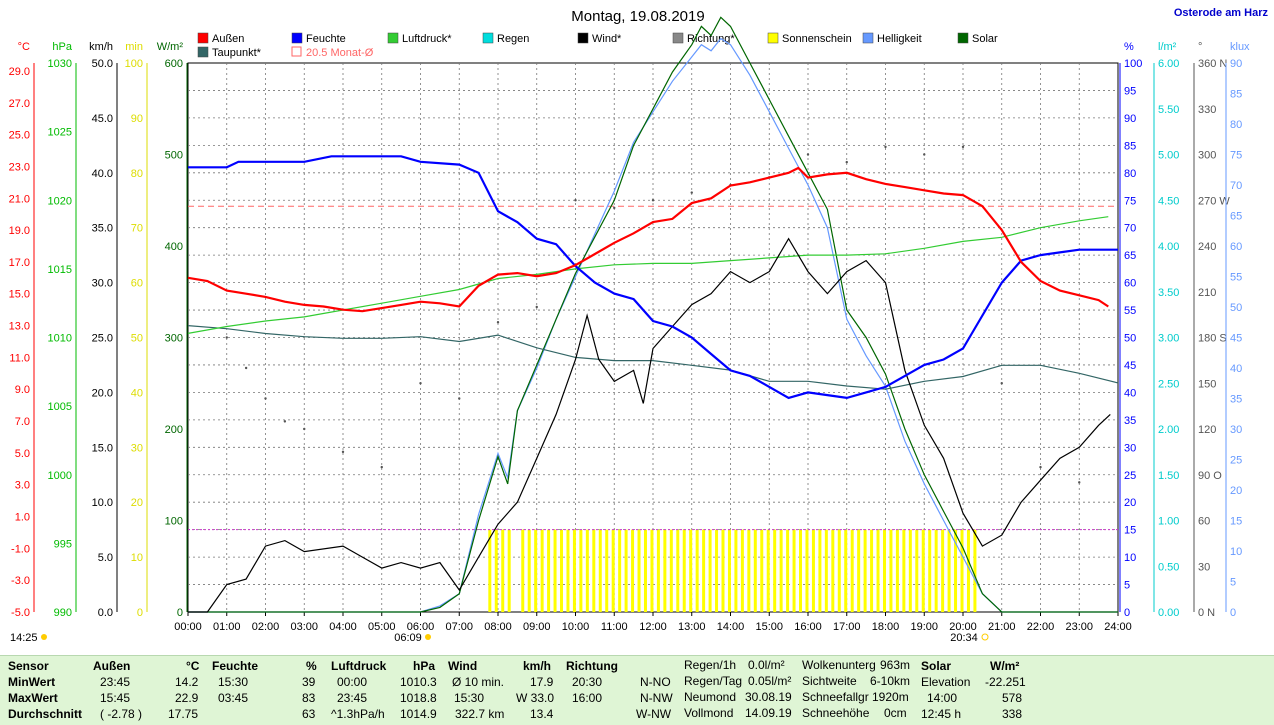 This screenshot has width=1274, height=725. I want to click on current-time-sun-icon, so click(44, 637).